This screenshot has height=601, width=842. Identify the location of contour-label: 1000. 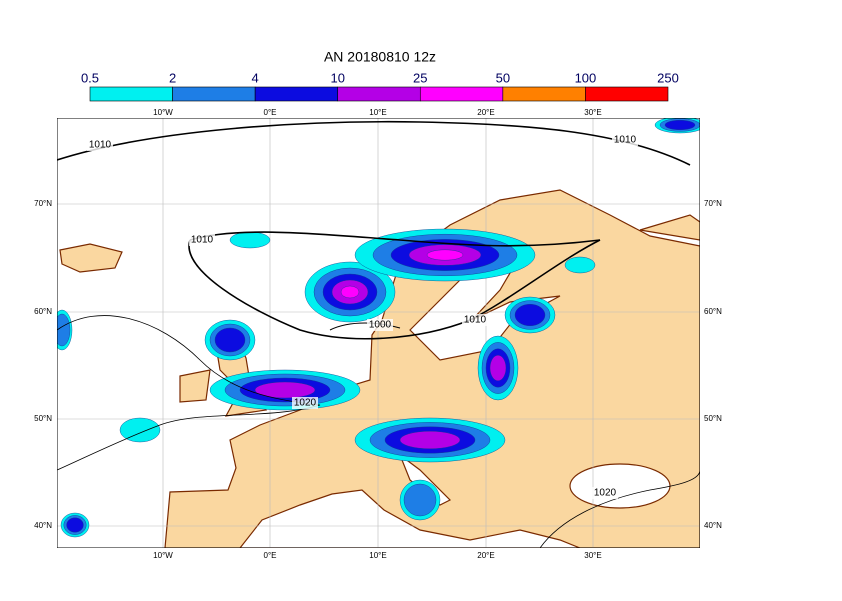
(380, 325).